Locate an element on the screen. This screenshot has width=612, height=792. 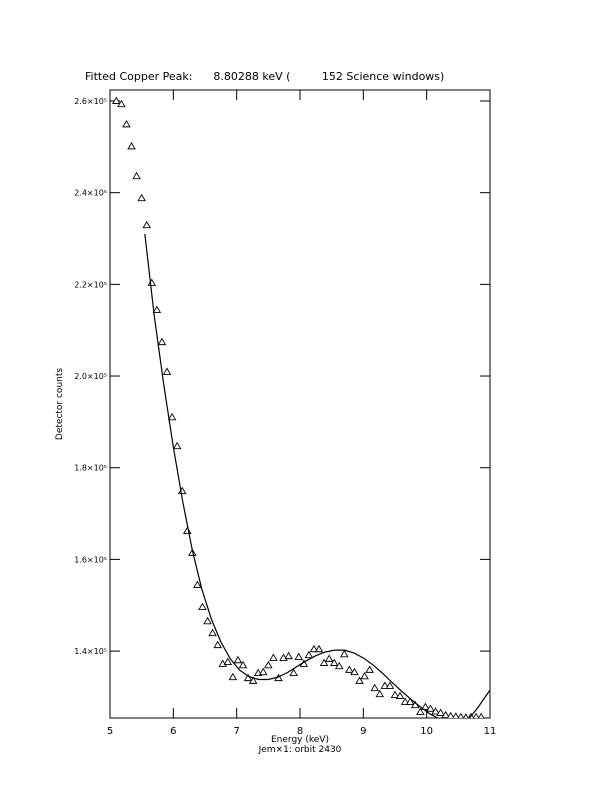
y-axis-label: Detector counts is located at coordinates (60, 404).